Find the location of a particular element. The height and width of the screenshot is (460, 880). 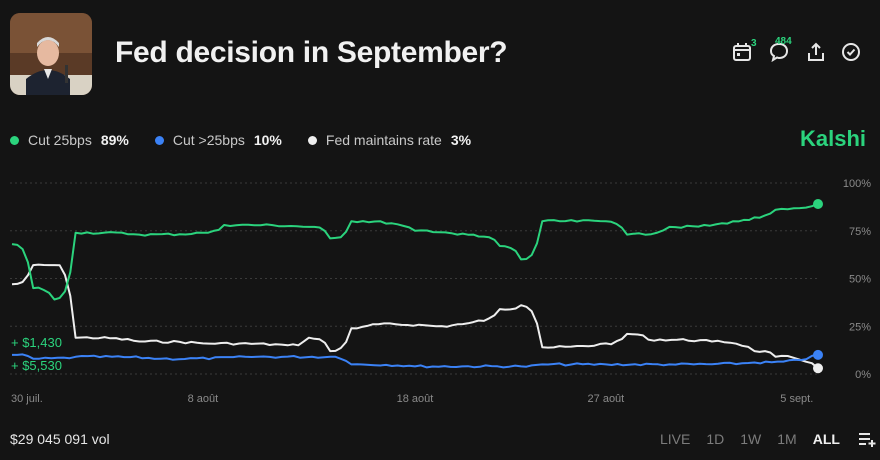

range-1w: 1W is located at coordinates (751, 439).